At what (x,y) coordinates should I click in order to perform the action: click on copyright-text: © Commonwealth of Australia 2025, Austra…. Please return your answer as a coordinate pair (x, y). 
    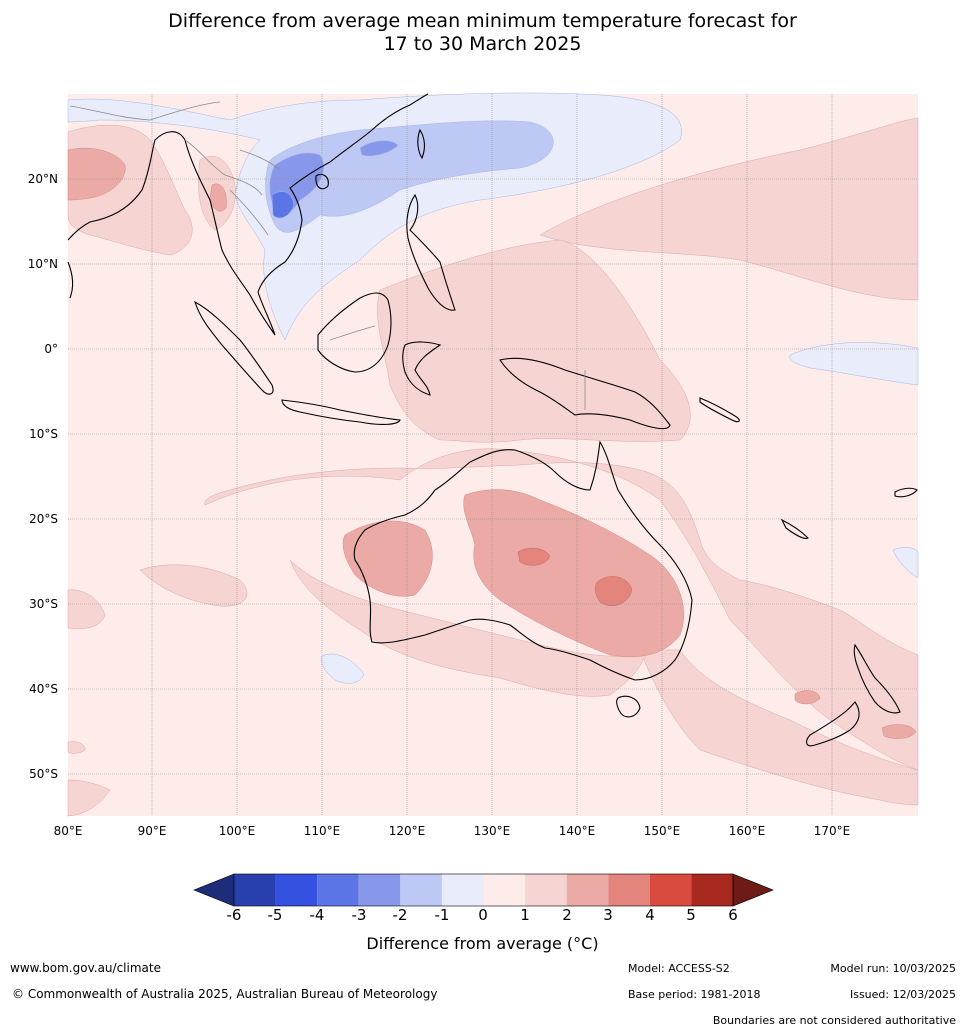
    Looking at the image, I should click on (225, 994).